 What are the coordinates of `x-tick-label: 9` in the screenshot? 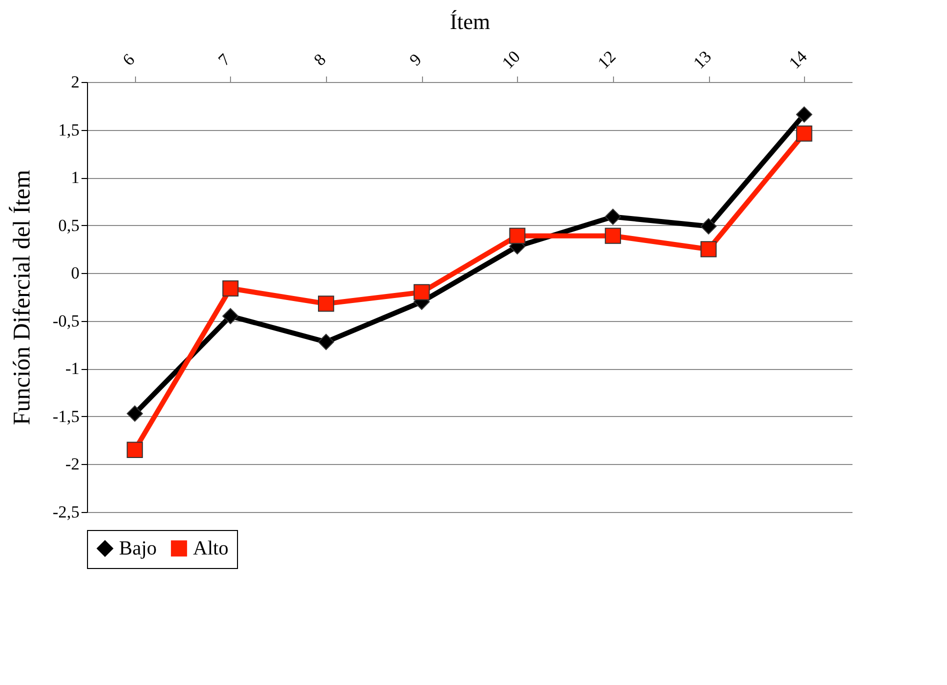 It's located at (416, 60).